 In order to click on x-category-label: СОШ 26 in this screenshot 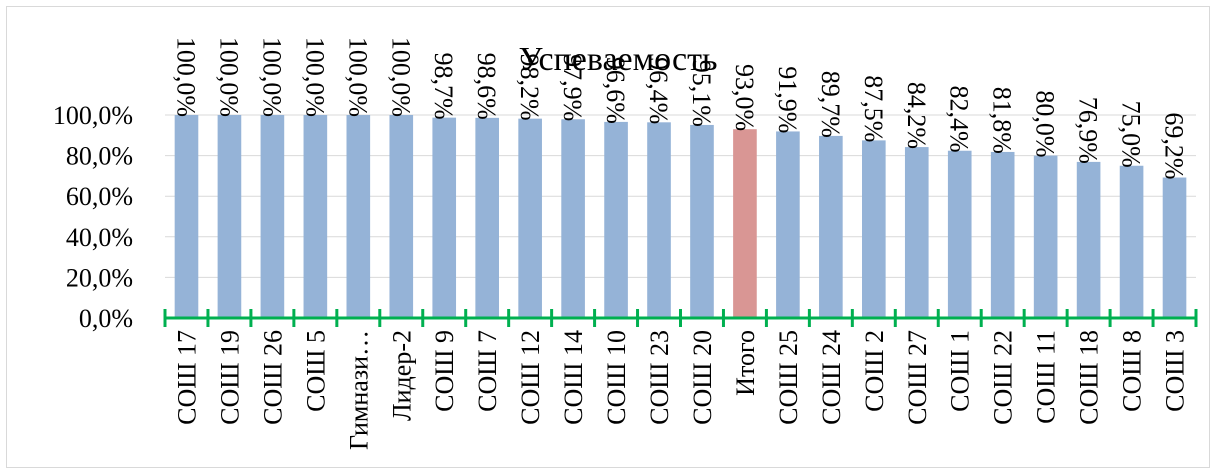, I will do `click(272, 377)`.